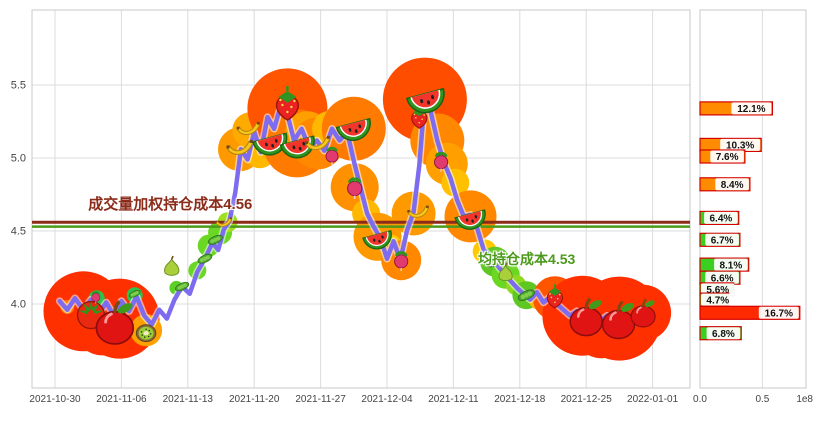 Image resolution: width=816 pixels, height=422 pixels. I want to click on x-tick-label: 2021-12-04, so click(387, 399).